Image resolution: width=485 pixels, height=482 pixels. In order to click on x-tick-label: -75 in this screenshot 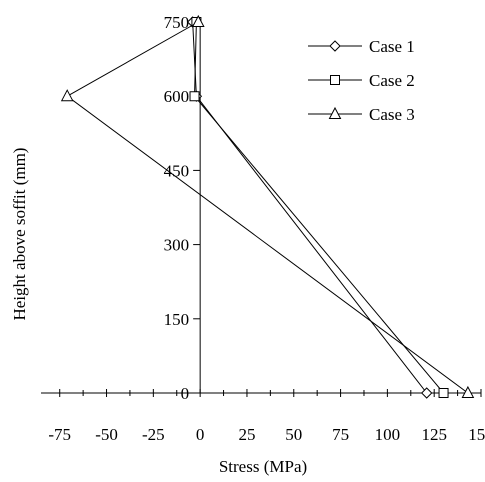, I will do `click(59, 434)`.